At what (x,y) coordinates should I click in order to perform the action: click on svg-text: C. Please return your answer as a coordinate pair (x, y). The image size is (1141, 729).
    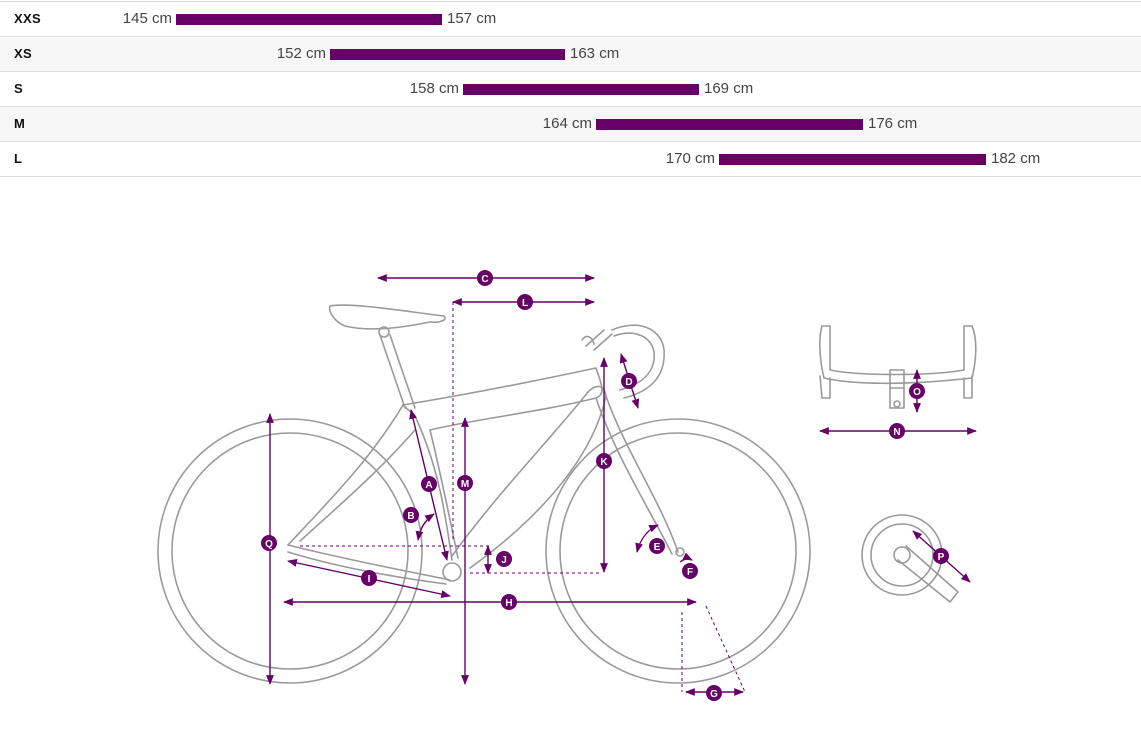
    Looking at the image, I should click on (484, 279).